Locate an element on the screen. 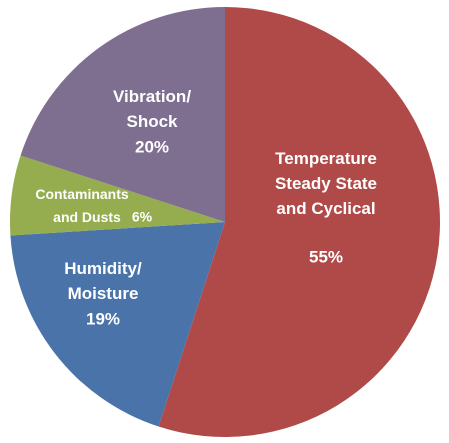 The height and width of the screenshot is (443, 449). slice-label-line: and Cyclical is located at coordinates (325, 208).